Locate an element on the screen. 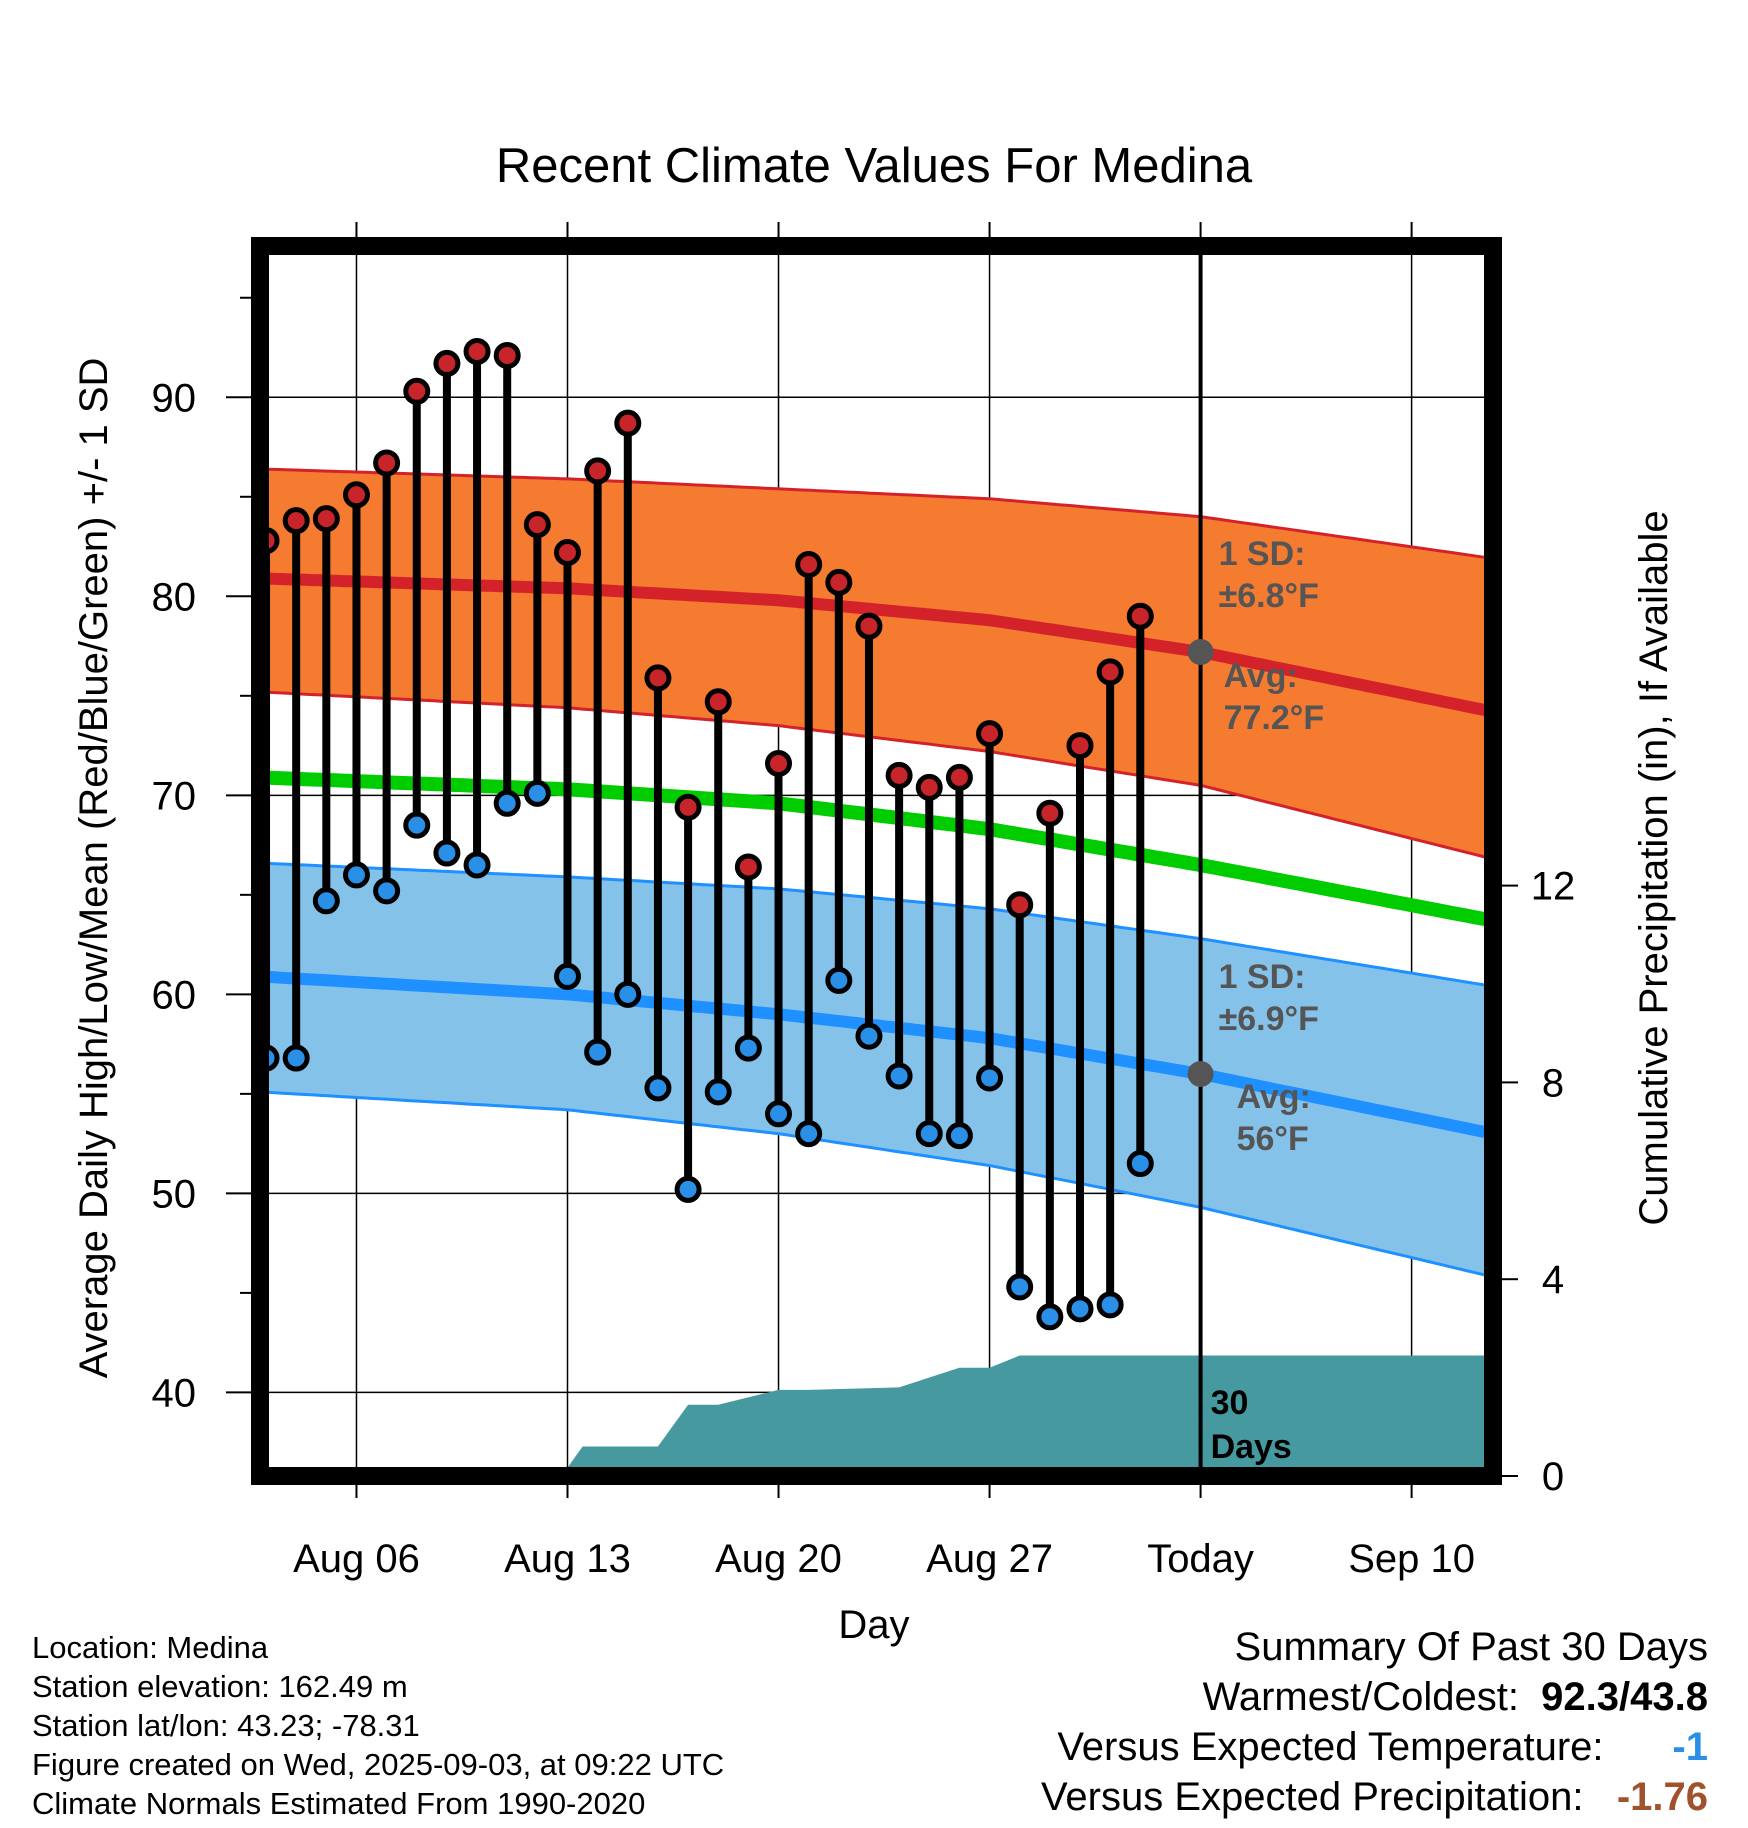 The width and height of the screenshot is (1748, 1828). today-marker is located at coordinates (1200, 861).